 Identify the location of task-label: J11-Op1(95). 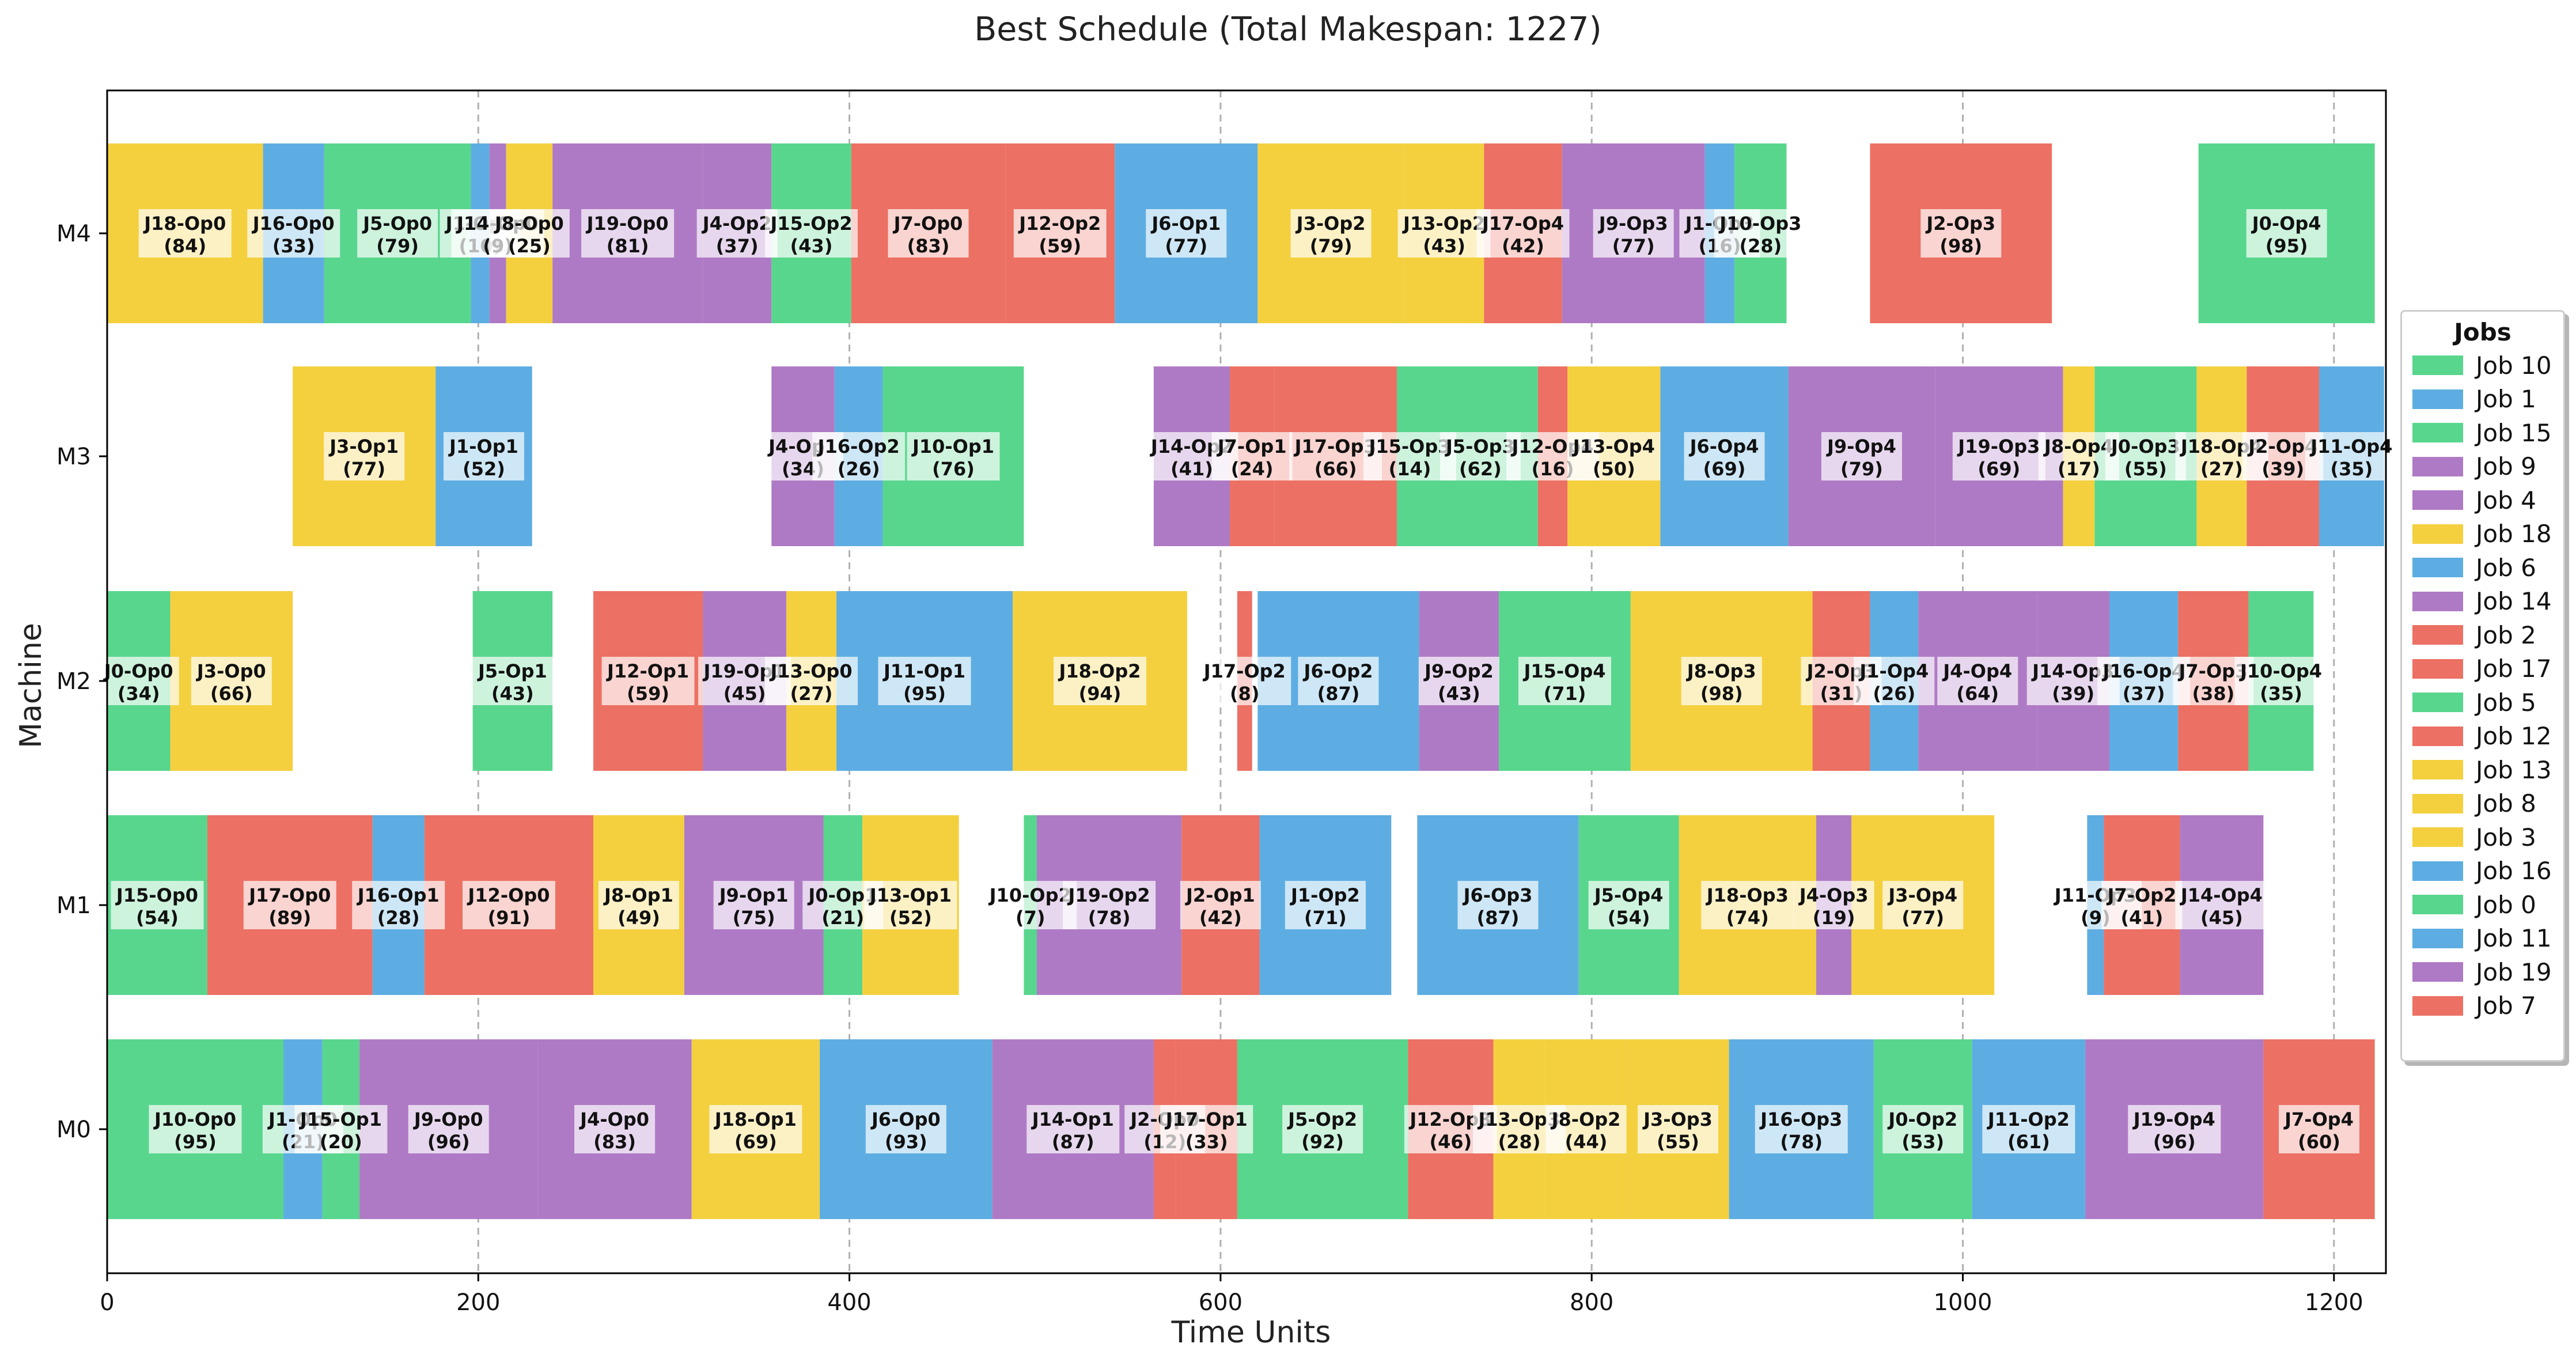
(924, 681).